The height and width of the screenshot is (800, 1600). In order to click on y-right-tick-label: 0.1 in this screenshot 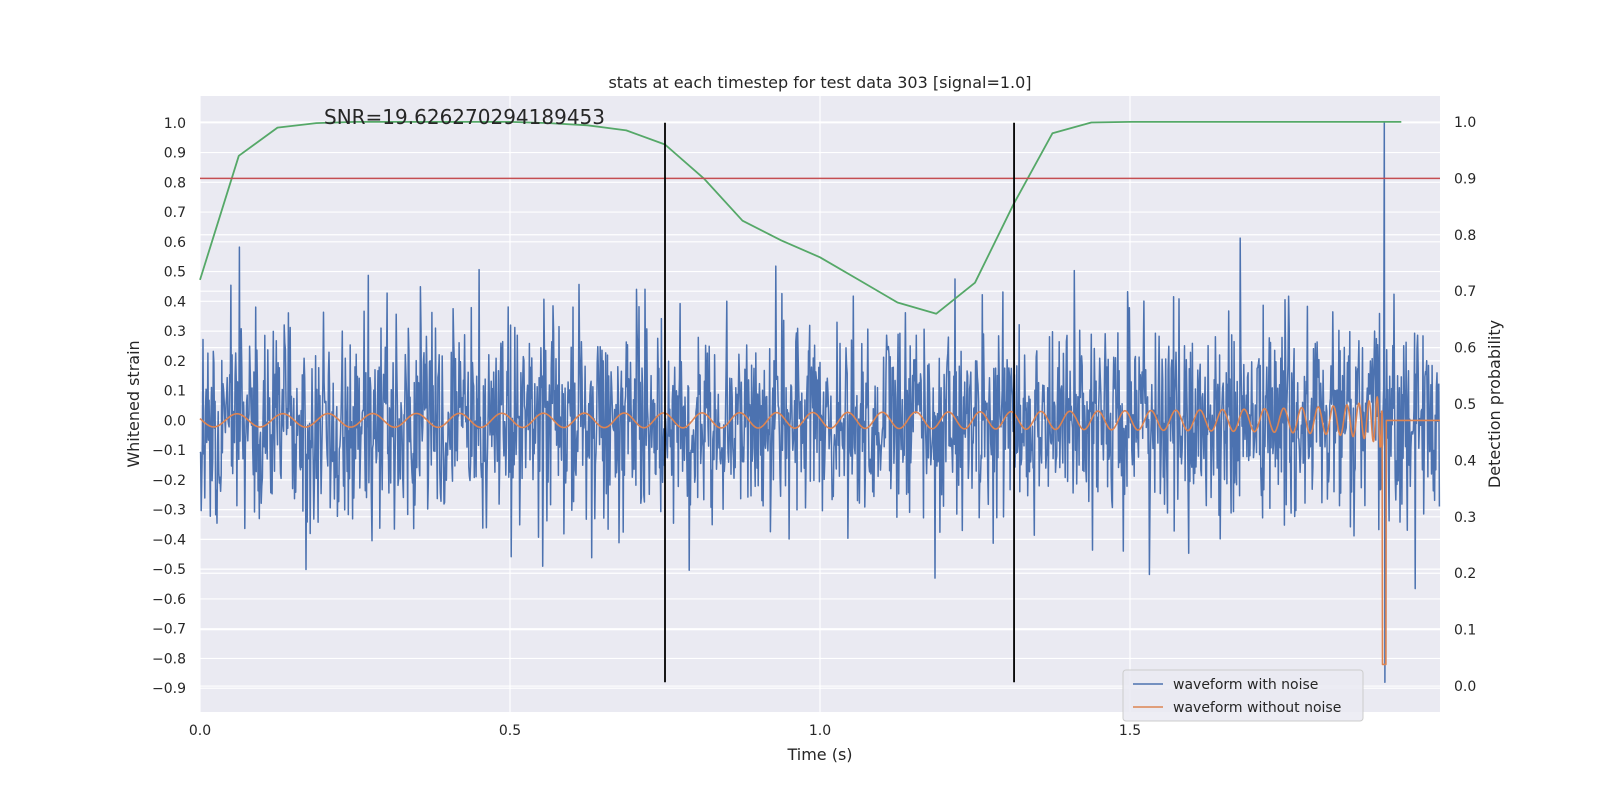, I will do `click(1465, 631)`.